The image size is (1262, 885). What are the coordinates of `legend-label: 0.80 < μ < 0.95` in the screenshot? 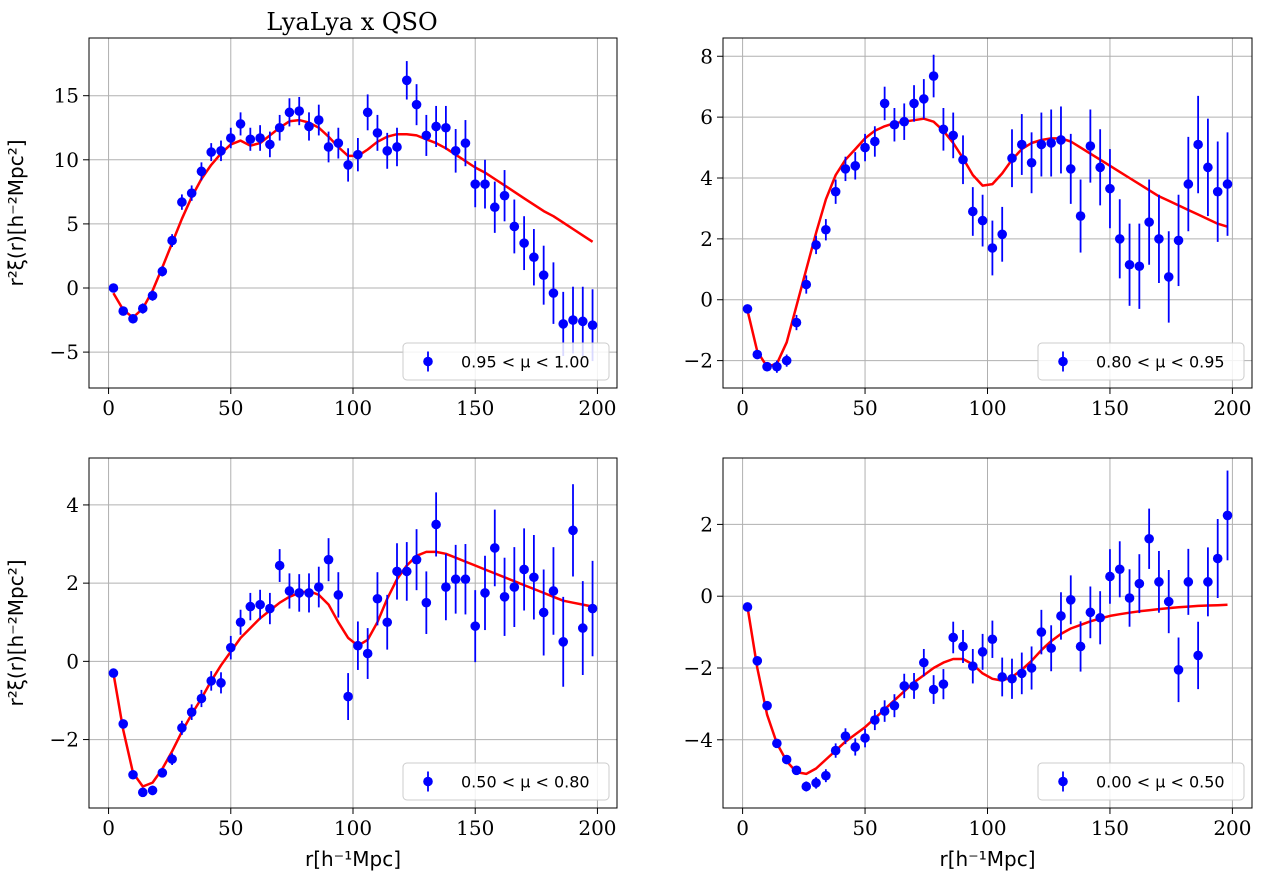 It's located at (1160, 362).